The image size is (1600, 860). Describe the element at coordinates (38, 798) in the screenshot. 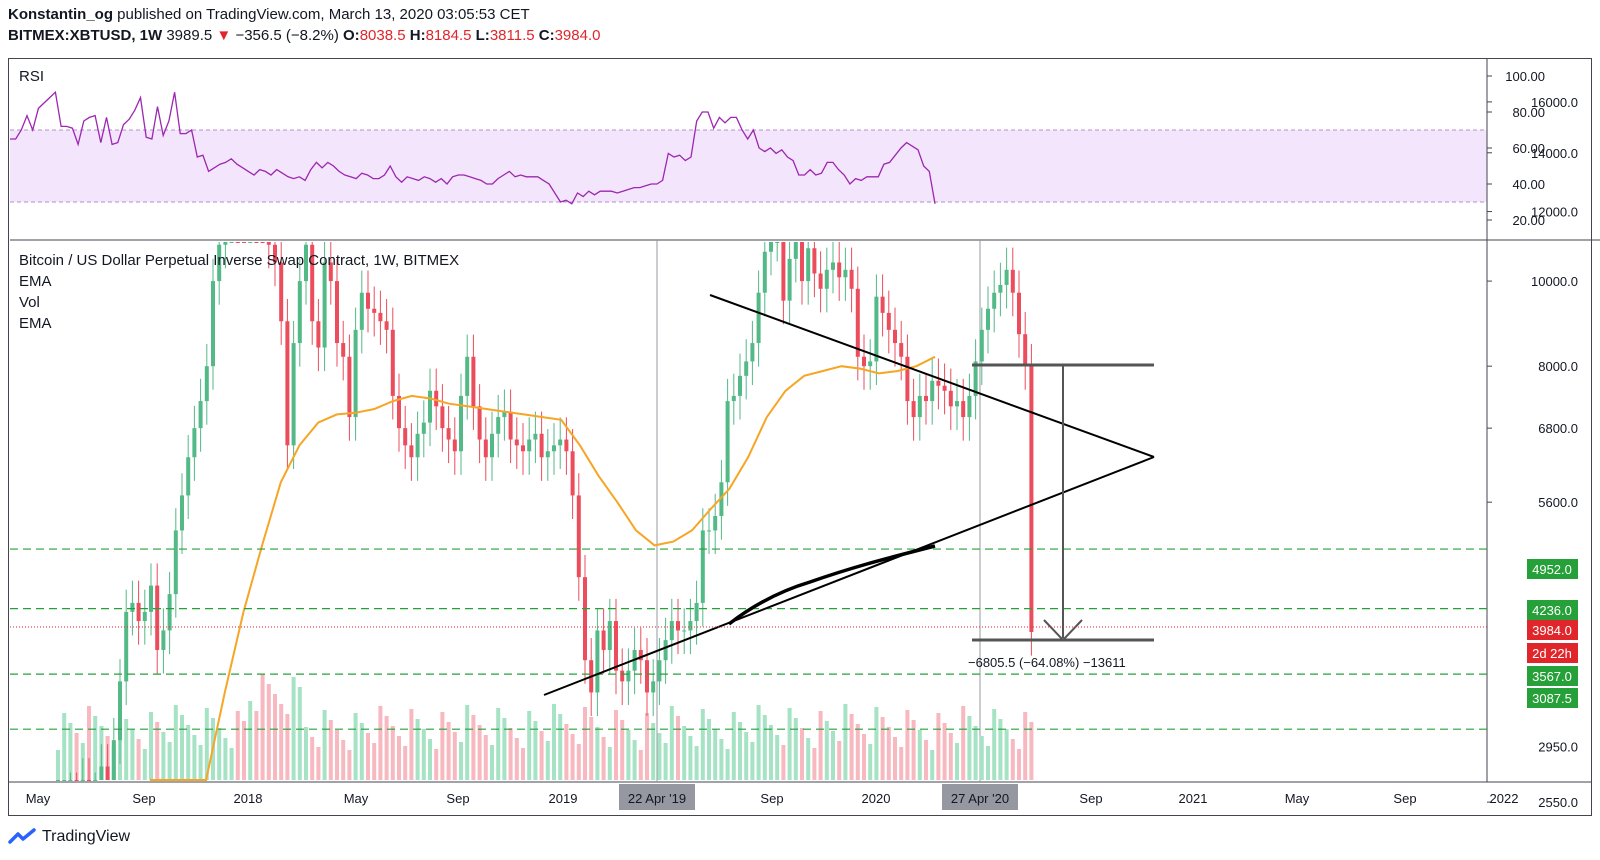

I see `time-tick-label: May` at that location.